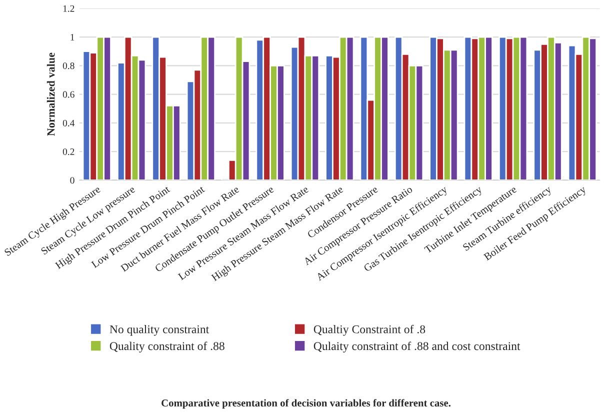 Image resolution: width=612 pixels, height=419 pixels. What do you see at coordinates (306, 404) in the screenshot?
I see `text: Comparative presentation of decision variables for different case.` at bounding box center [306, 404].